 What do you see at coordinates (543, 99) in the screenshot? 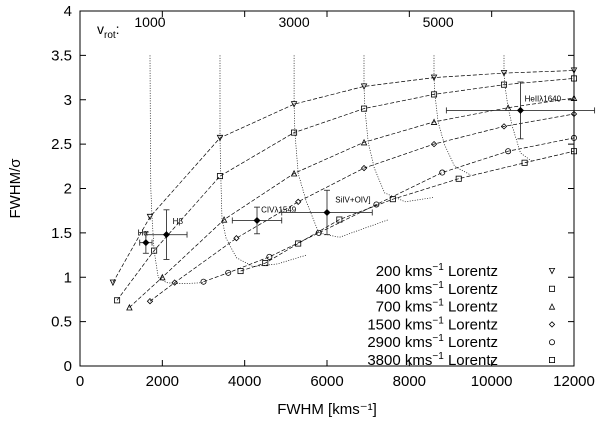
I see `observation-label: HeIIλ1640` at bounding box center [543, 99].